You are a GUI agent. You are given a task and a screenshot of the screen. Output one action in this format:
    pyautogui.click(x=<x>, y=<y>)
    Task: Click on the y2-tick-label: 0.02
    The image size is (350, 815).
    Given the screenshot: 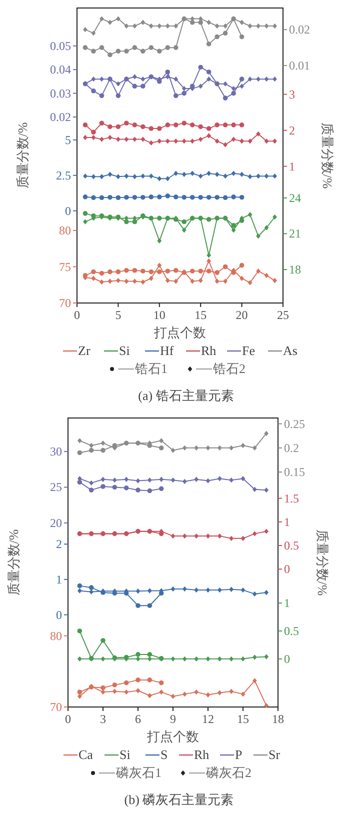 What is the action you would take?
    pyautogui.click(x=299, y=29)
    